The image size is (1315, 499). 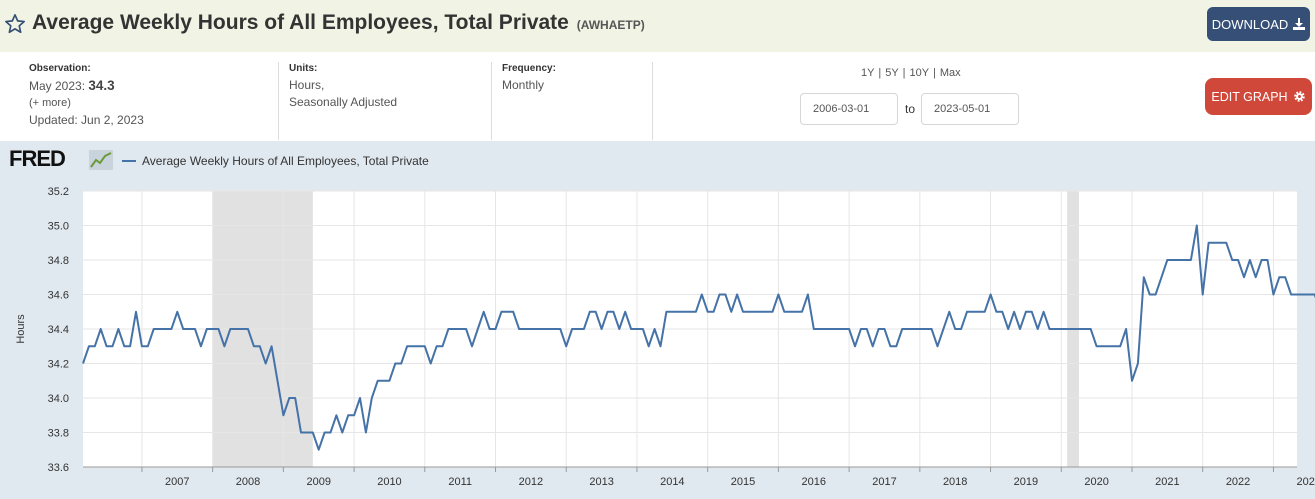 I want to click on x-tick-label: 2014, so click(x=672, y=482).